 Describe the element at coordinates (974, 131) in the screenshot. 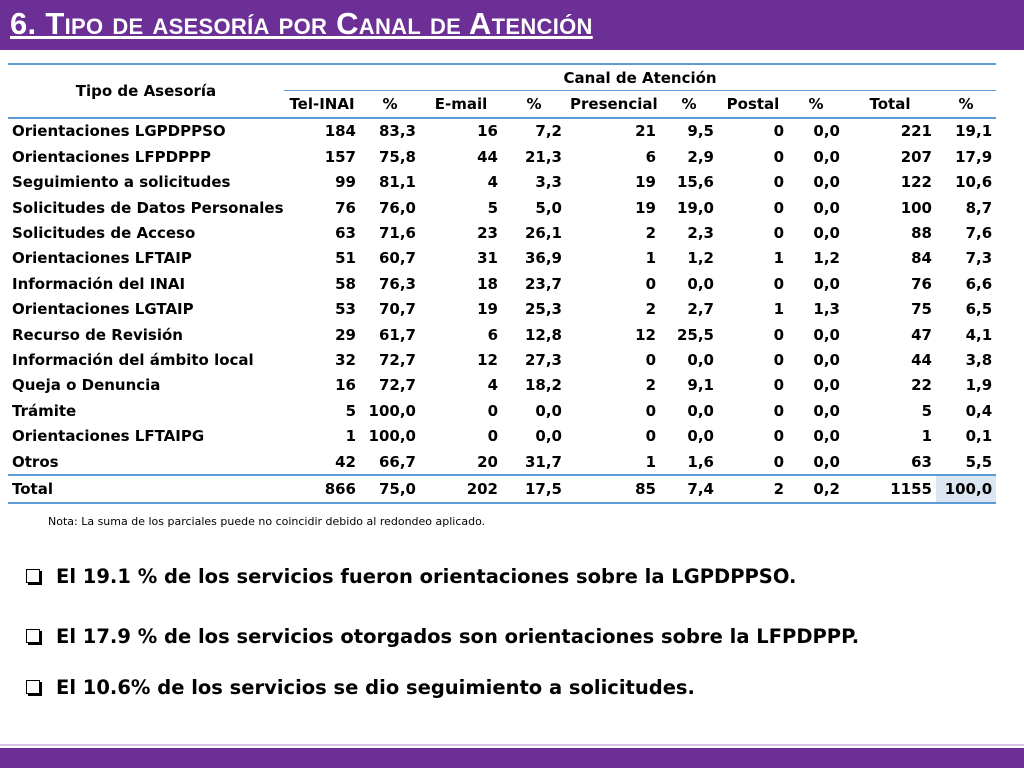

I see `table-cell: 19,1` at that location.